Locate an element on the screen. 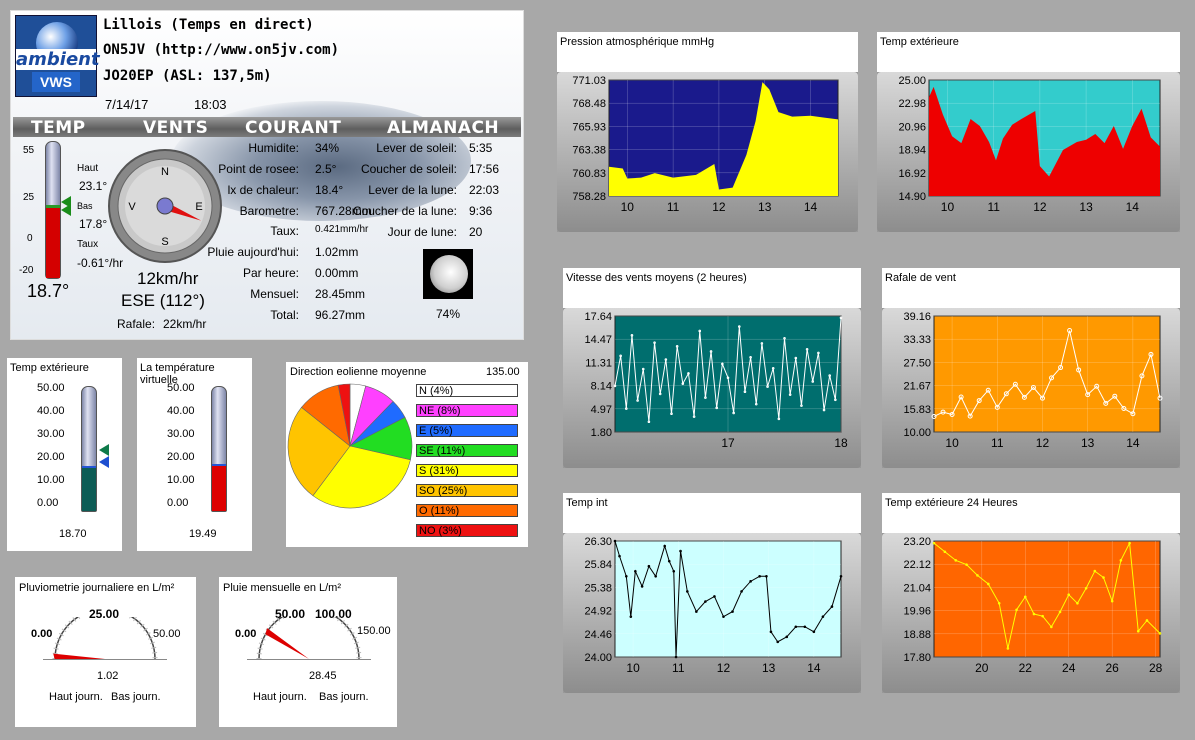  date: 7/14/17 is located at coordinates (127, 104).